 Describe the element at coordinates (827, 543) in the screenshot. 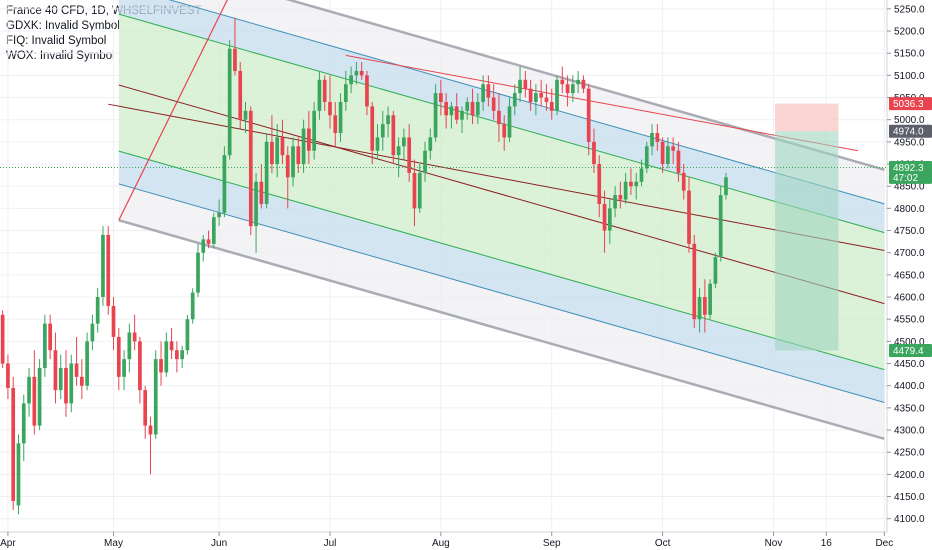

I see `time-tick-label: 16` at that location.